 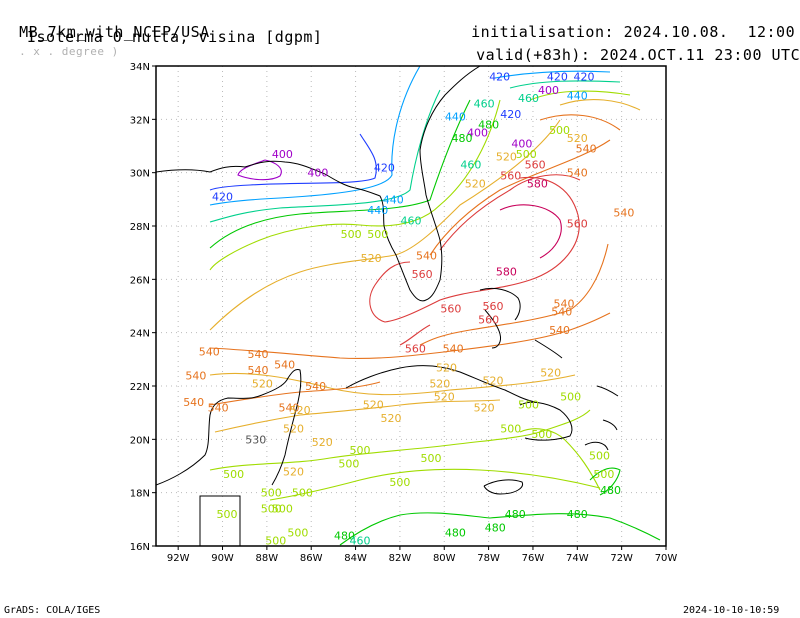 What do you see at coordinates (731, 610) in the screenshot?
I see `footer-right: 2024-10-10-10:59` at bounding box center [731, 610].